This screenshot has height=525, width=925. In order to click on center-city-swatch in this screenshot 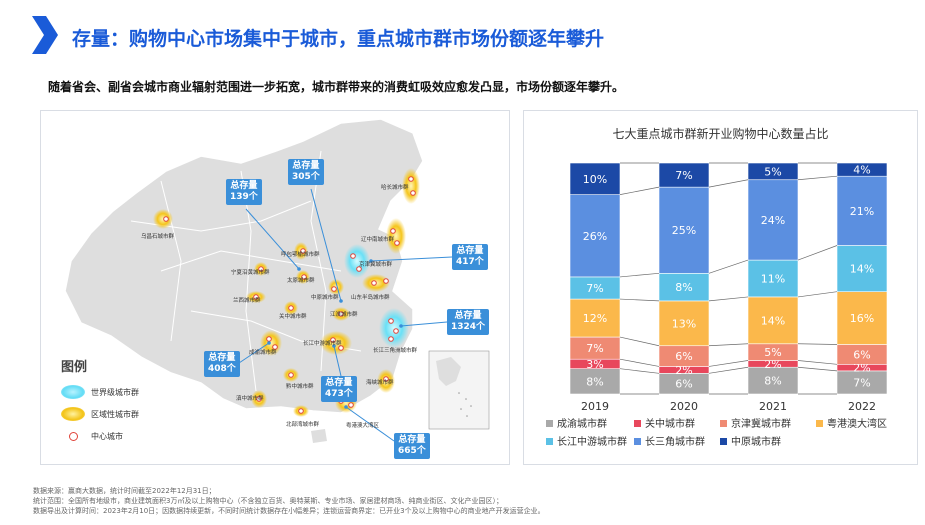, I will do `click(73, 436)`.